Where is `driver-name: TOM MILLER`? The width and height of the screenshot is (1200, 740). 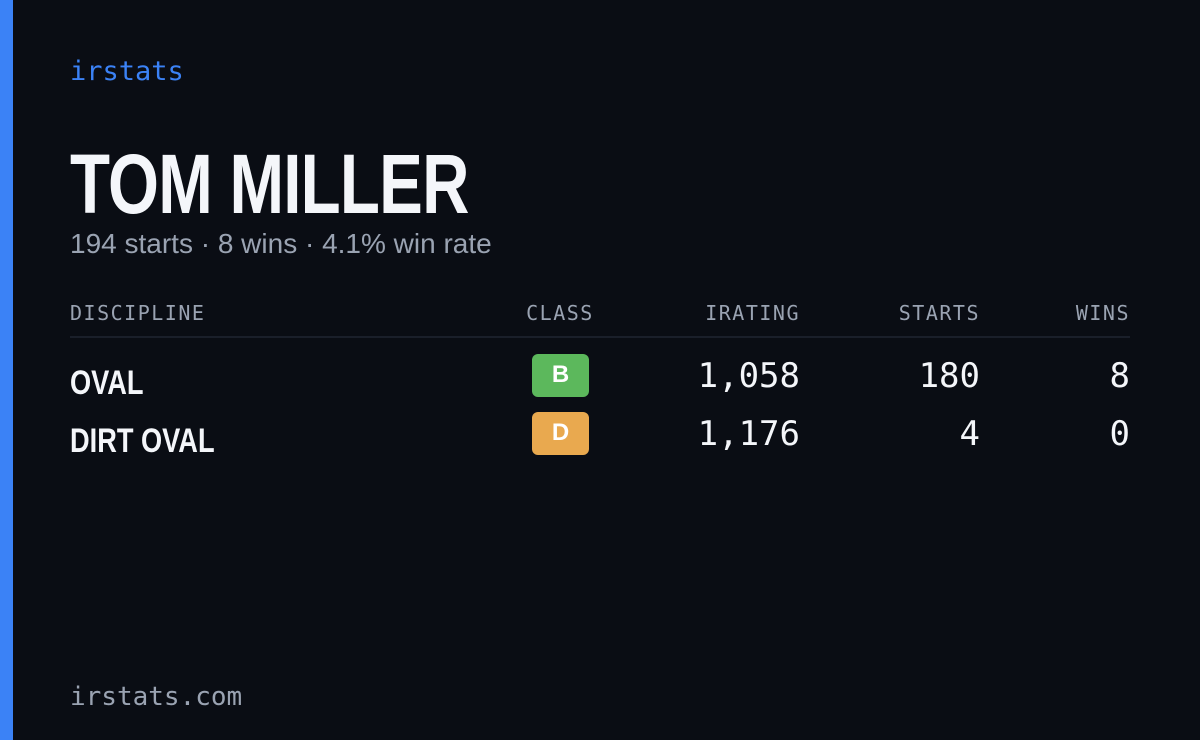
driver-name: TOM MILLER is located at coordinates (269, 184).